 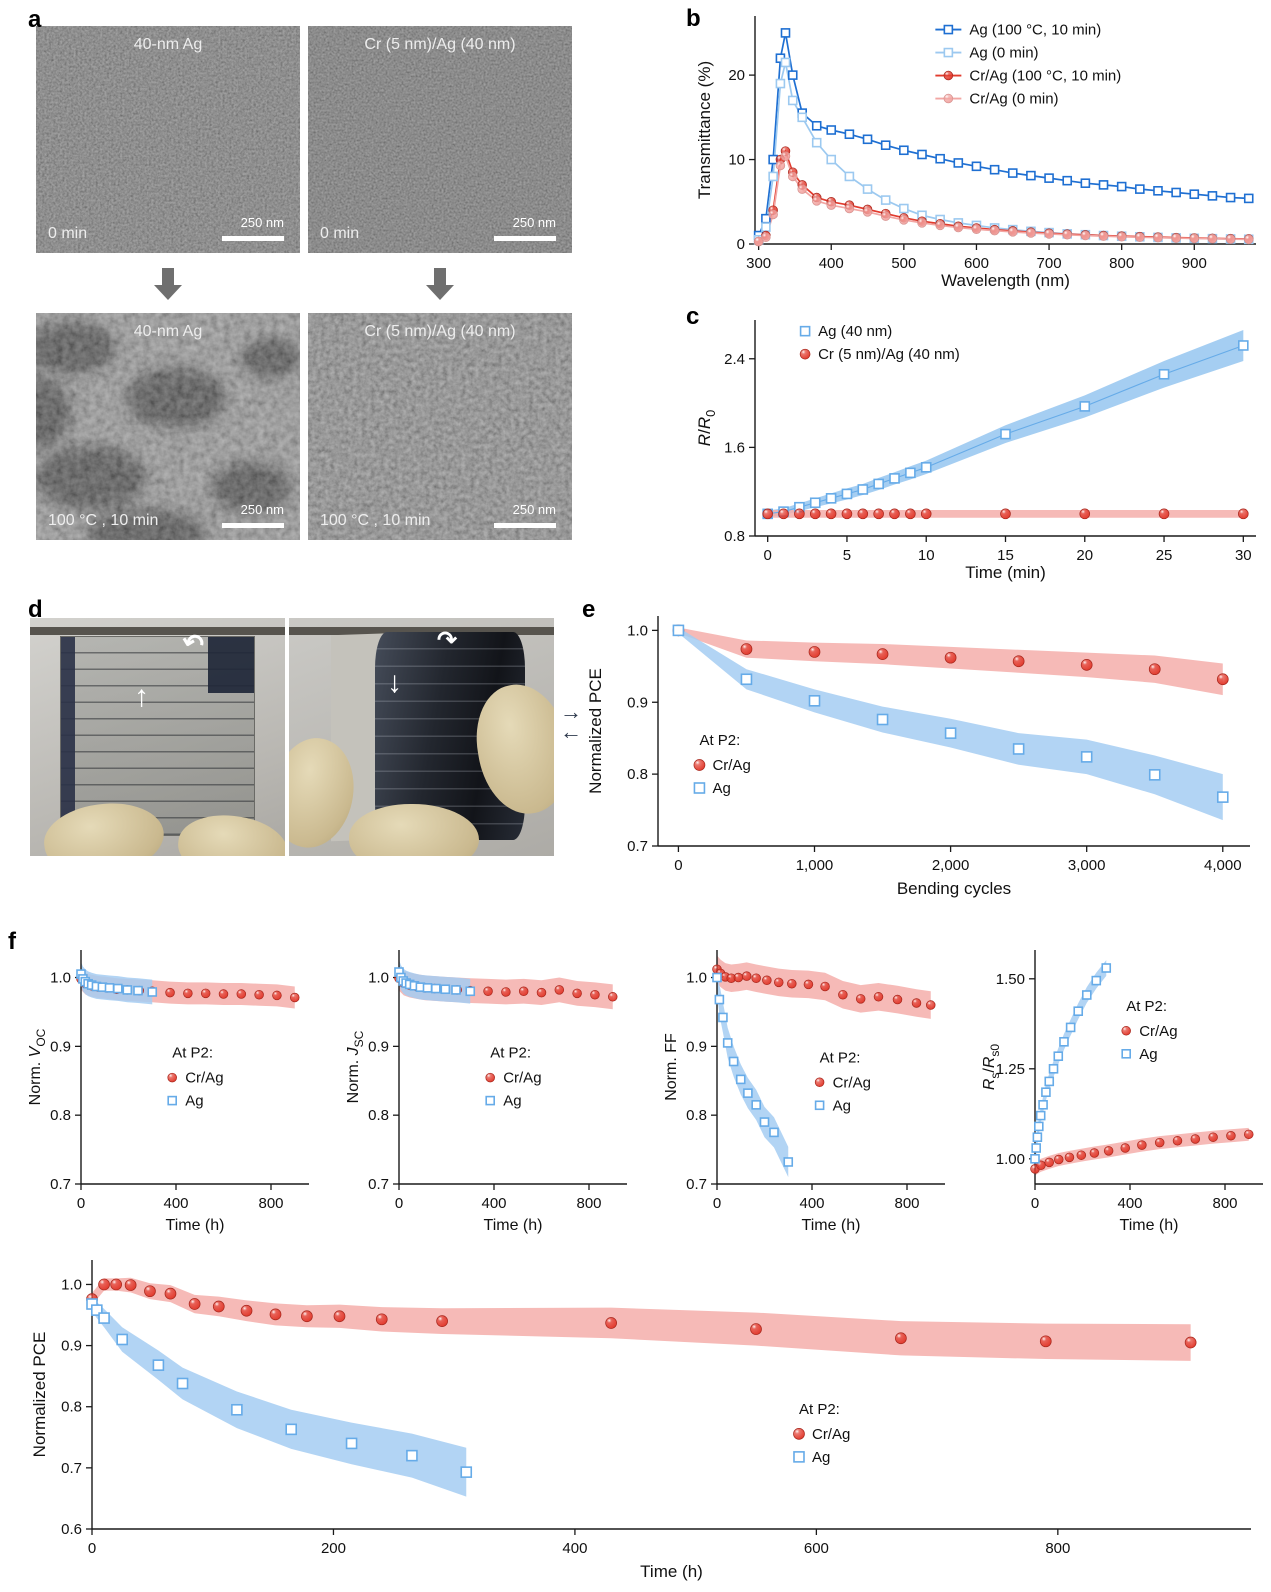 What do you see at coordinates (1164, 555) in the screenshot?
I see `svg-text: 25` at bounding box center [1164, 555].